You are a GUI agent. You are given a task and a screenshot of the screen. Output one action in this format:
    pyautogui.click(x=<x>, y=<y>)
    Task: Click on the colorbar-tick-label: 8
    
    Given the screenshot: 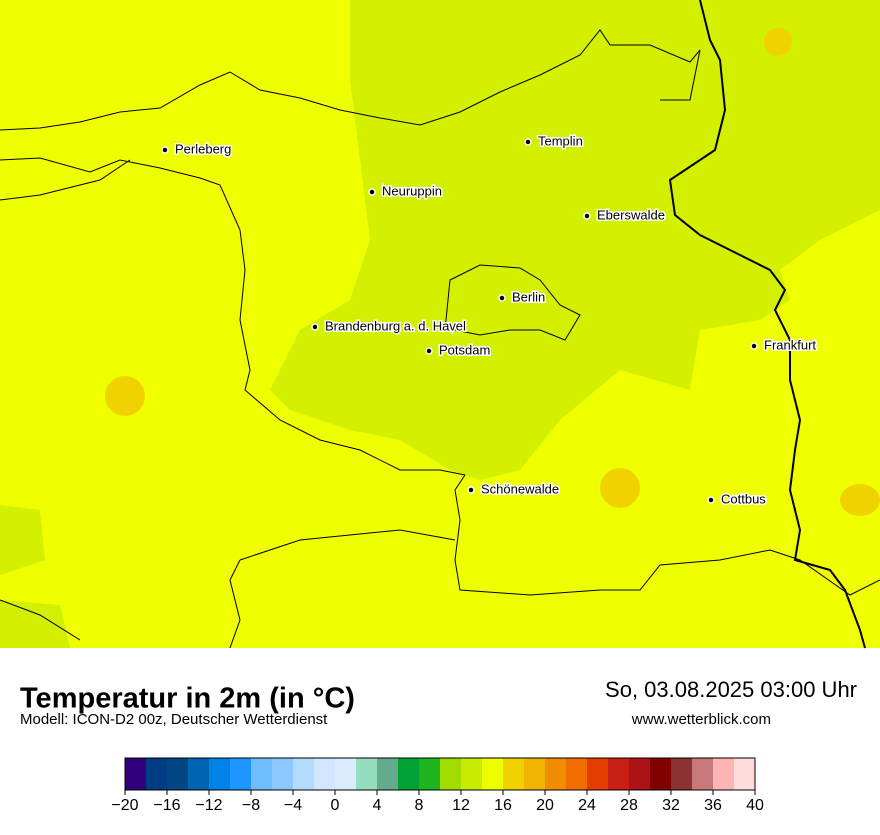 What is the action you would take?
    pyautogui.click(x=419, y=805)
    